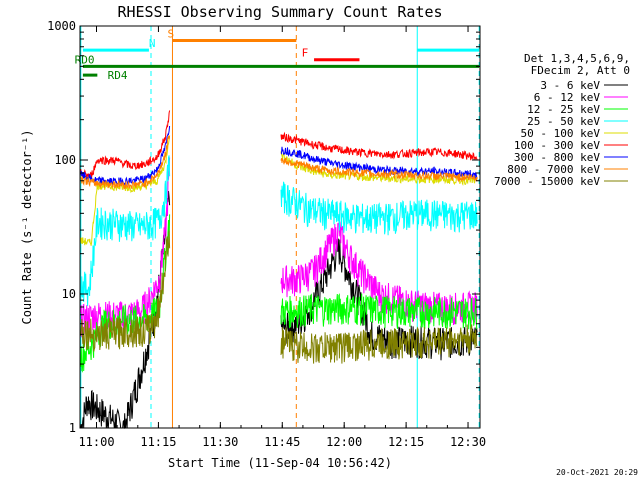 The width and height of the screenshot is (640, 480). I want to click on legend-entry-label: 800 - 7000 keV, so click(553, 169).